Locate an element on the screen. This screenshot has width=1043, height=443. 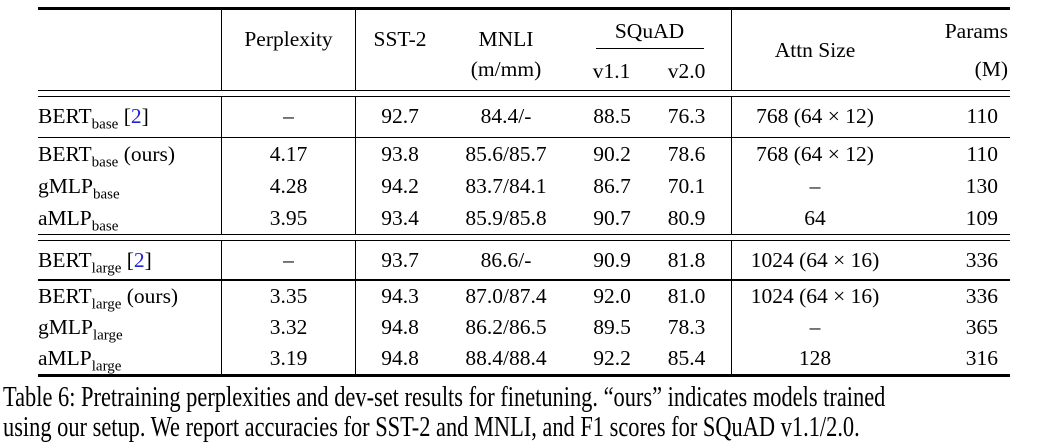
cell-squad-v20: 70.1 is located at coordinates (694, 186).